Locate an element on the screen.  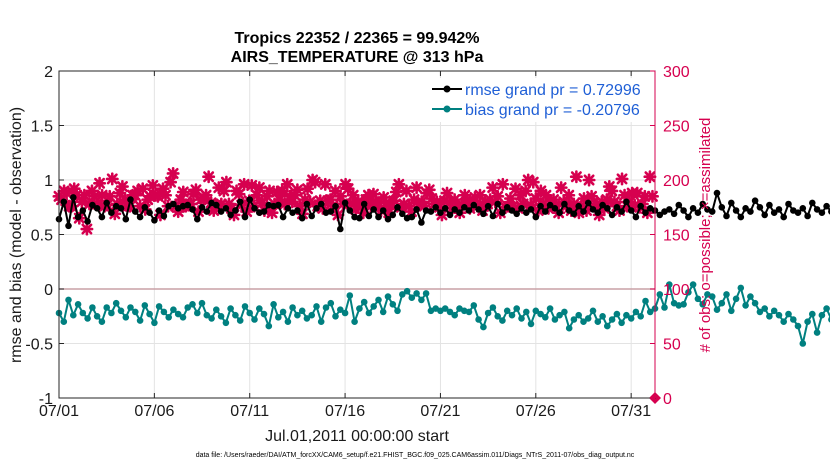
x-tick-label: 07/31 is located at coordinates (631, 411).